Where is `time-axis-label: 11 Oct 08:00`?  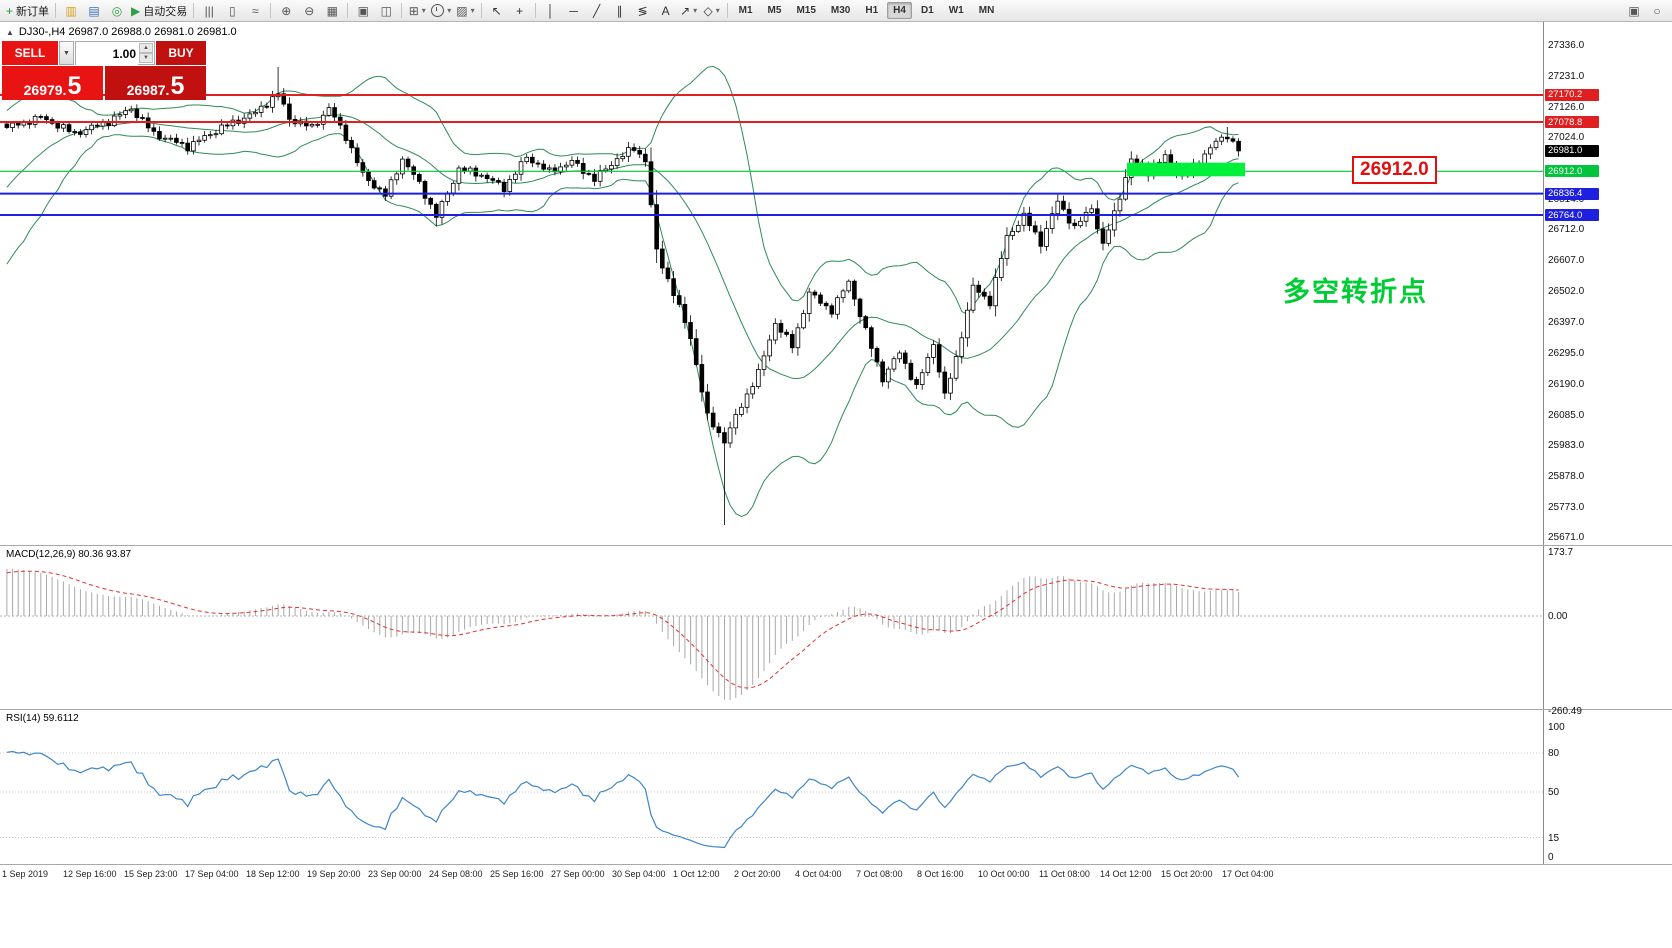 time-axis-label: 11 Oct 08:00 is located at coordinates (1064, 874).